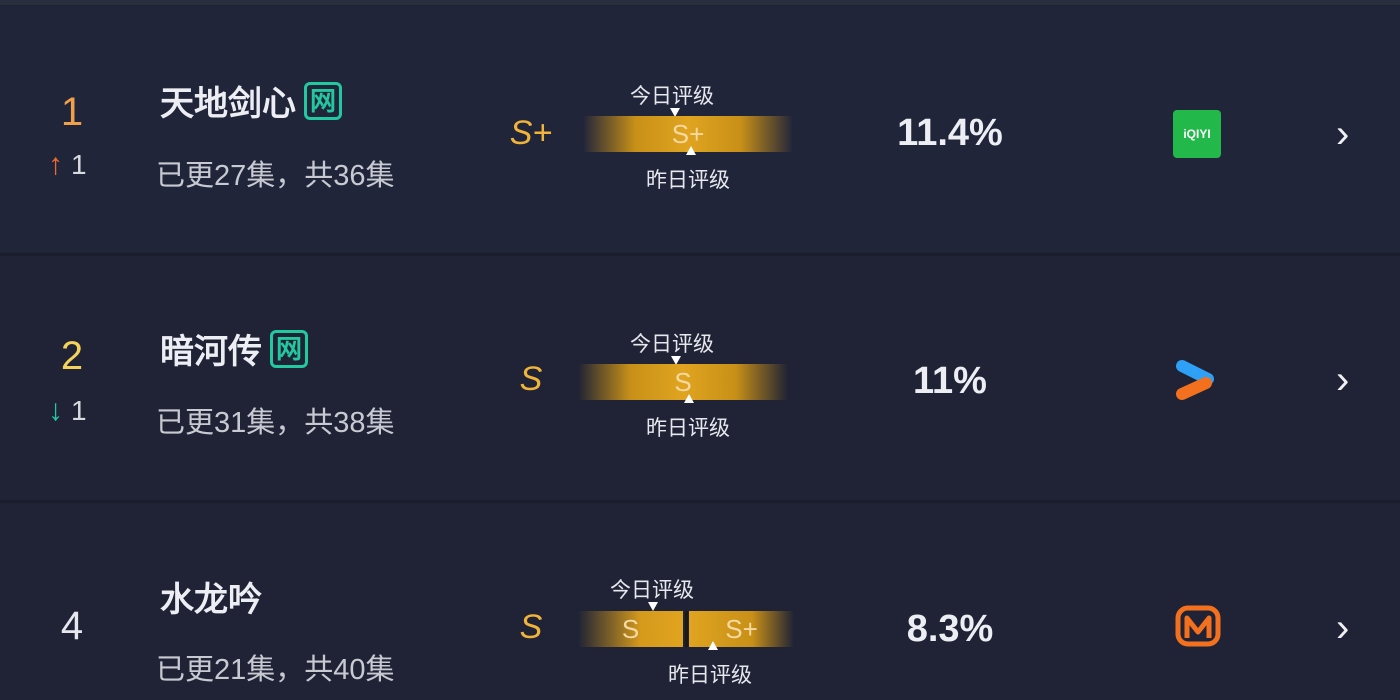 The width and height of the screenshot is (1400, 700). I want to click on rating-bar: S S+, so click(686, 629).